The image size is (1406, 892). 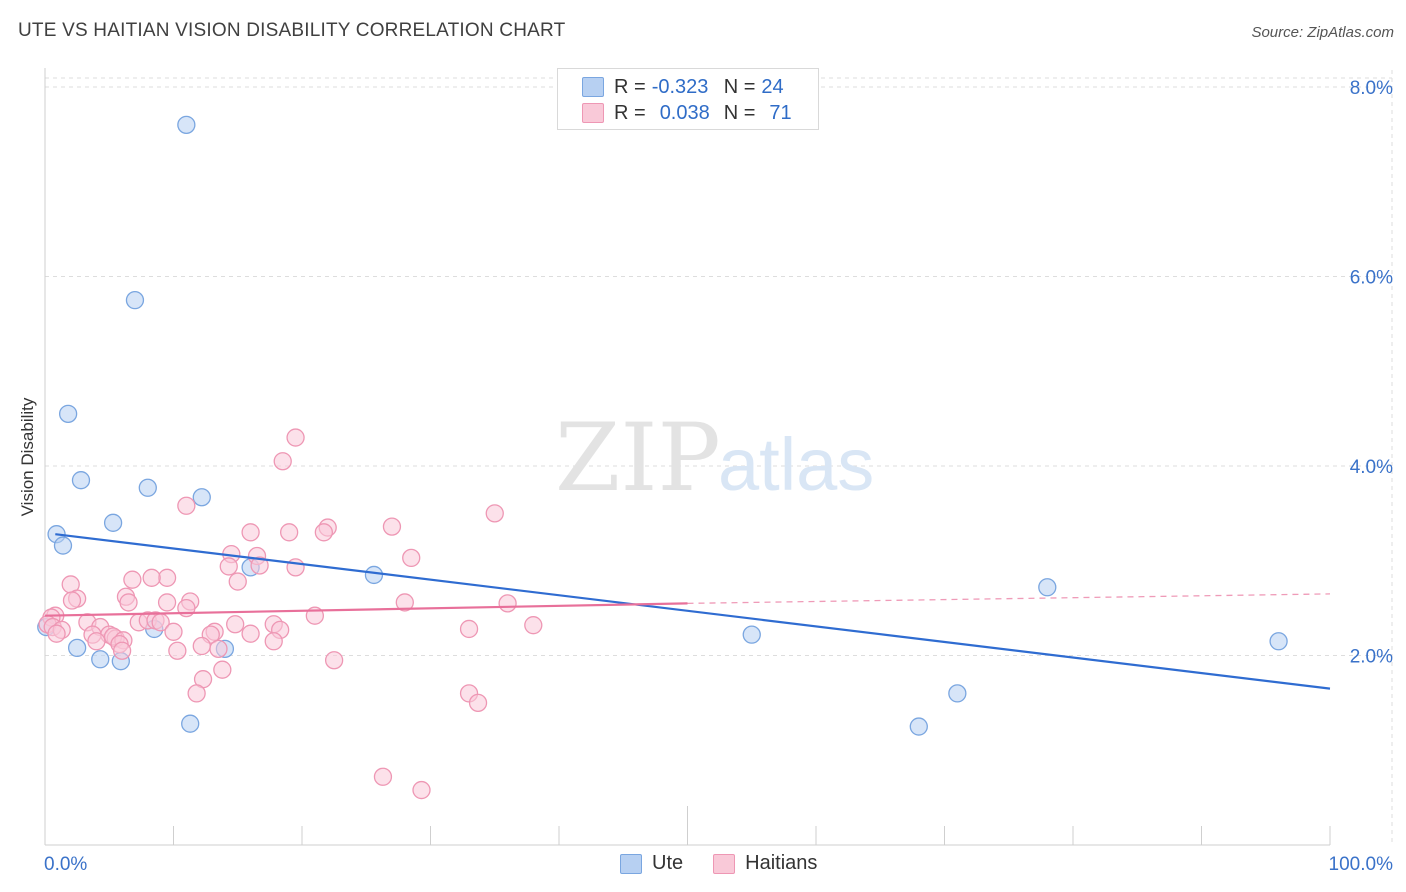 I want to click on series-legend: Ute Haitians, so click(x=733, y=863).